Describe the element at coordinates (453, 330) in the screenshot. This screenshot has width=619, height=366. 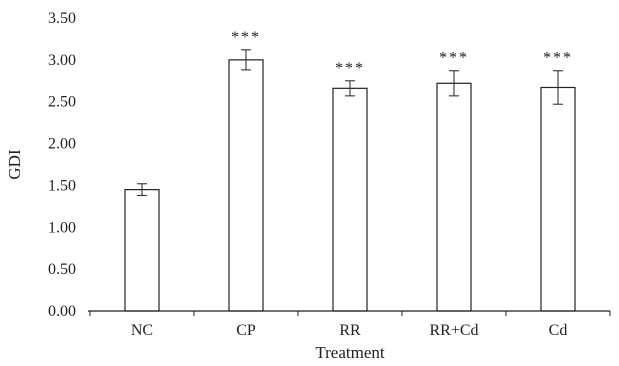
I see `x-tick-label: RR+Cd` at that location.